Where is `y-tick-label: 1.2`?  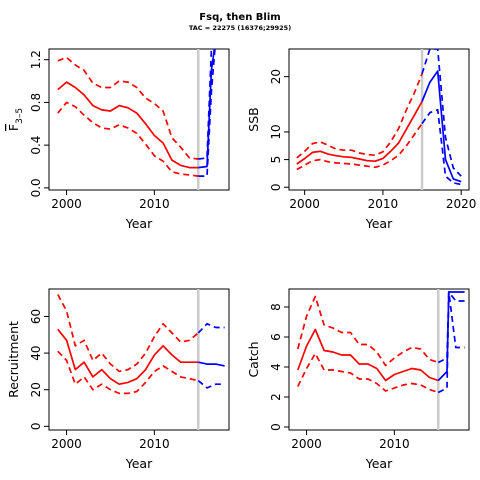
y-tick-label: 1.2 is located at coordinates (36, 59).